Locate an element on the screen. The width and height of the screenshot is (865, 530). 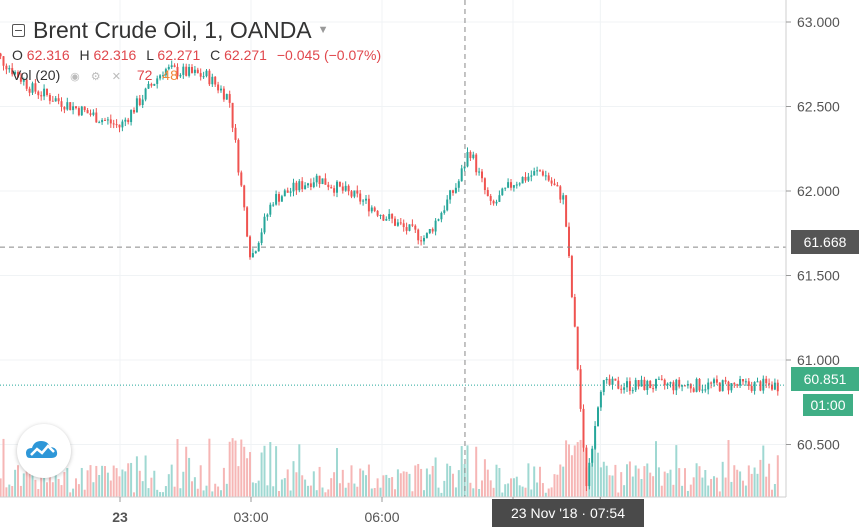
indicator-controls-icon: ◉ ⚙ ✕ is located at coordinates (97, 77).